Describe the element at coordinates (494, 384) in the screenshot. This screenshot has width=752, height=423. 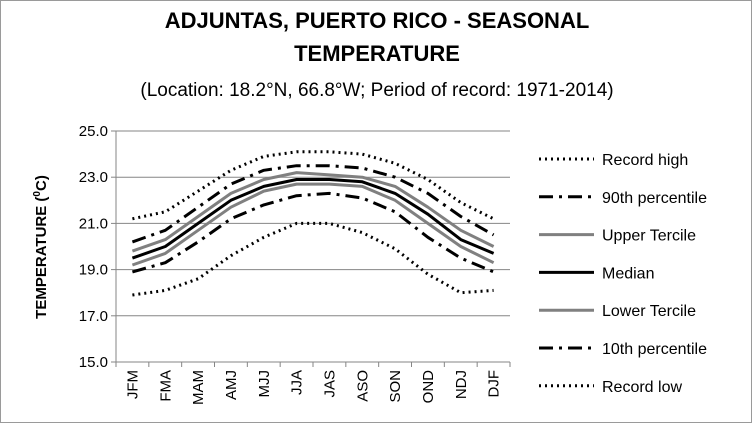
I see `x-tick-label: DJF` at that location.